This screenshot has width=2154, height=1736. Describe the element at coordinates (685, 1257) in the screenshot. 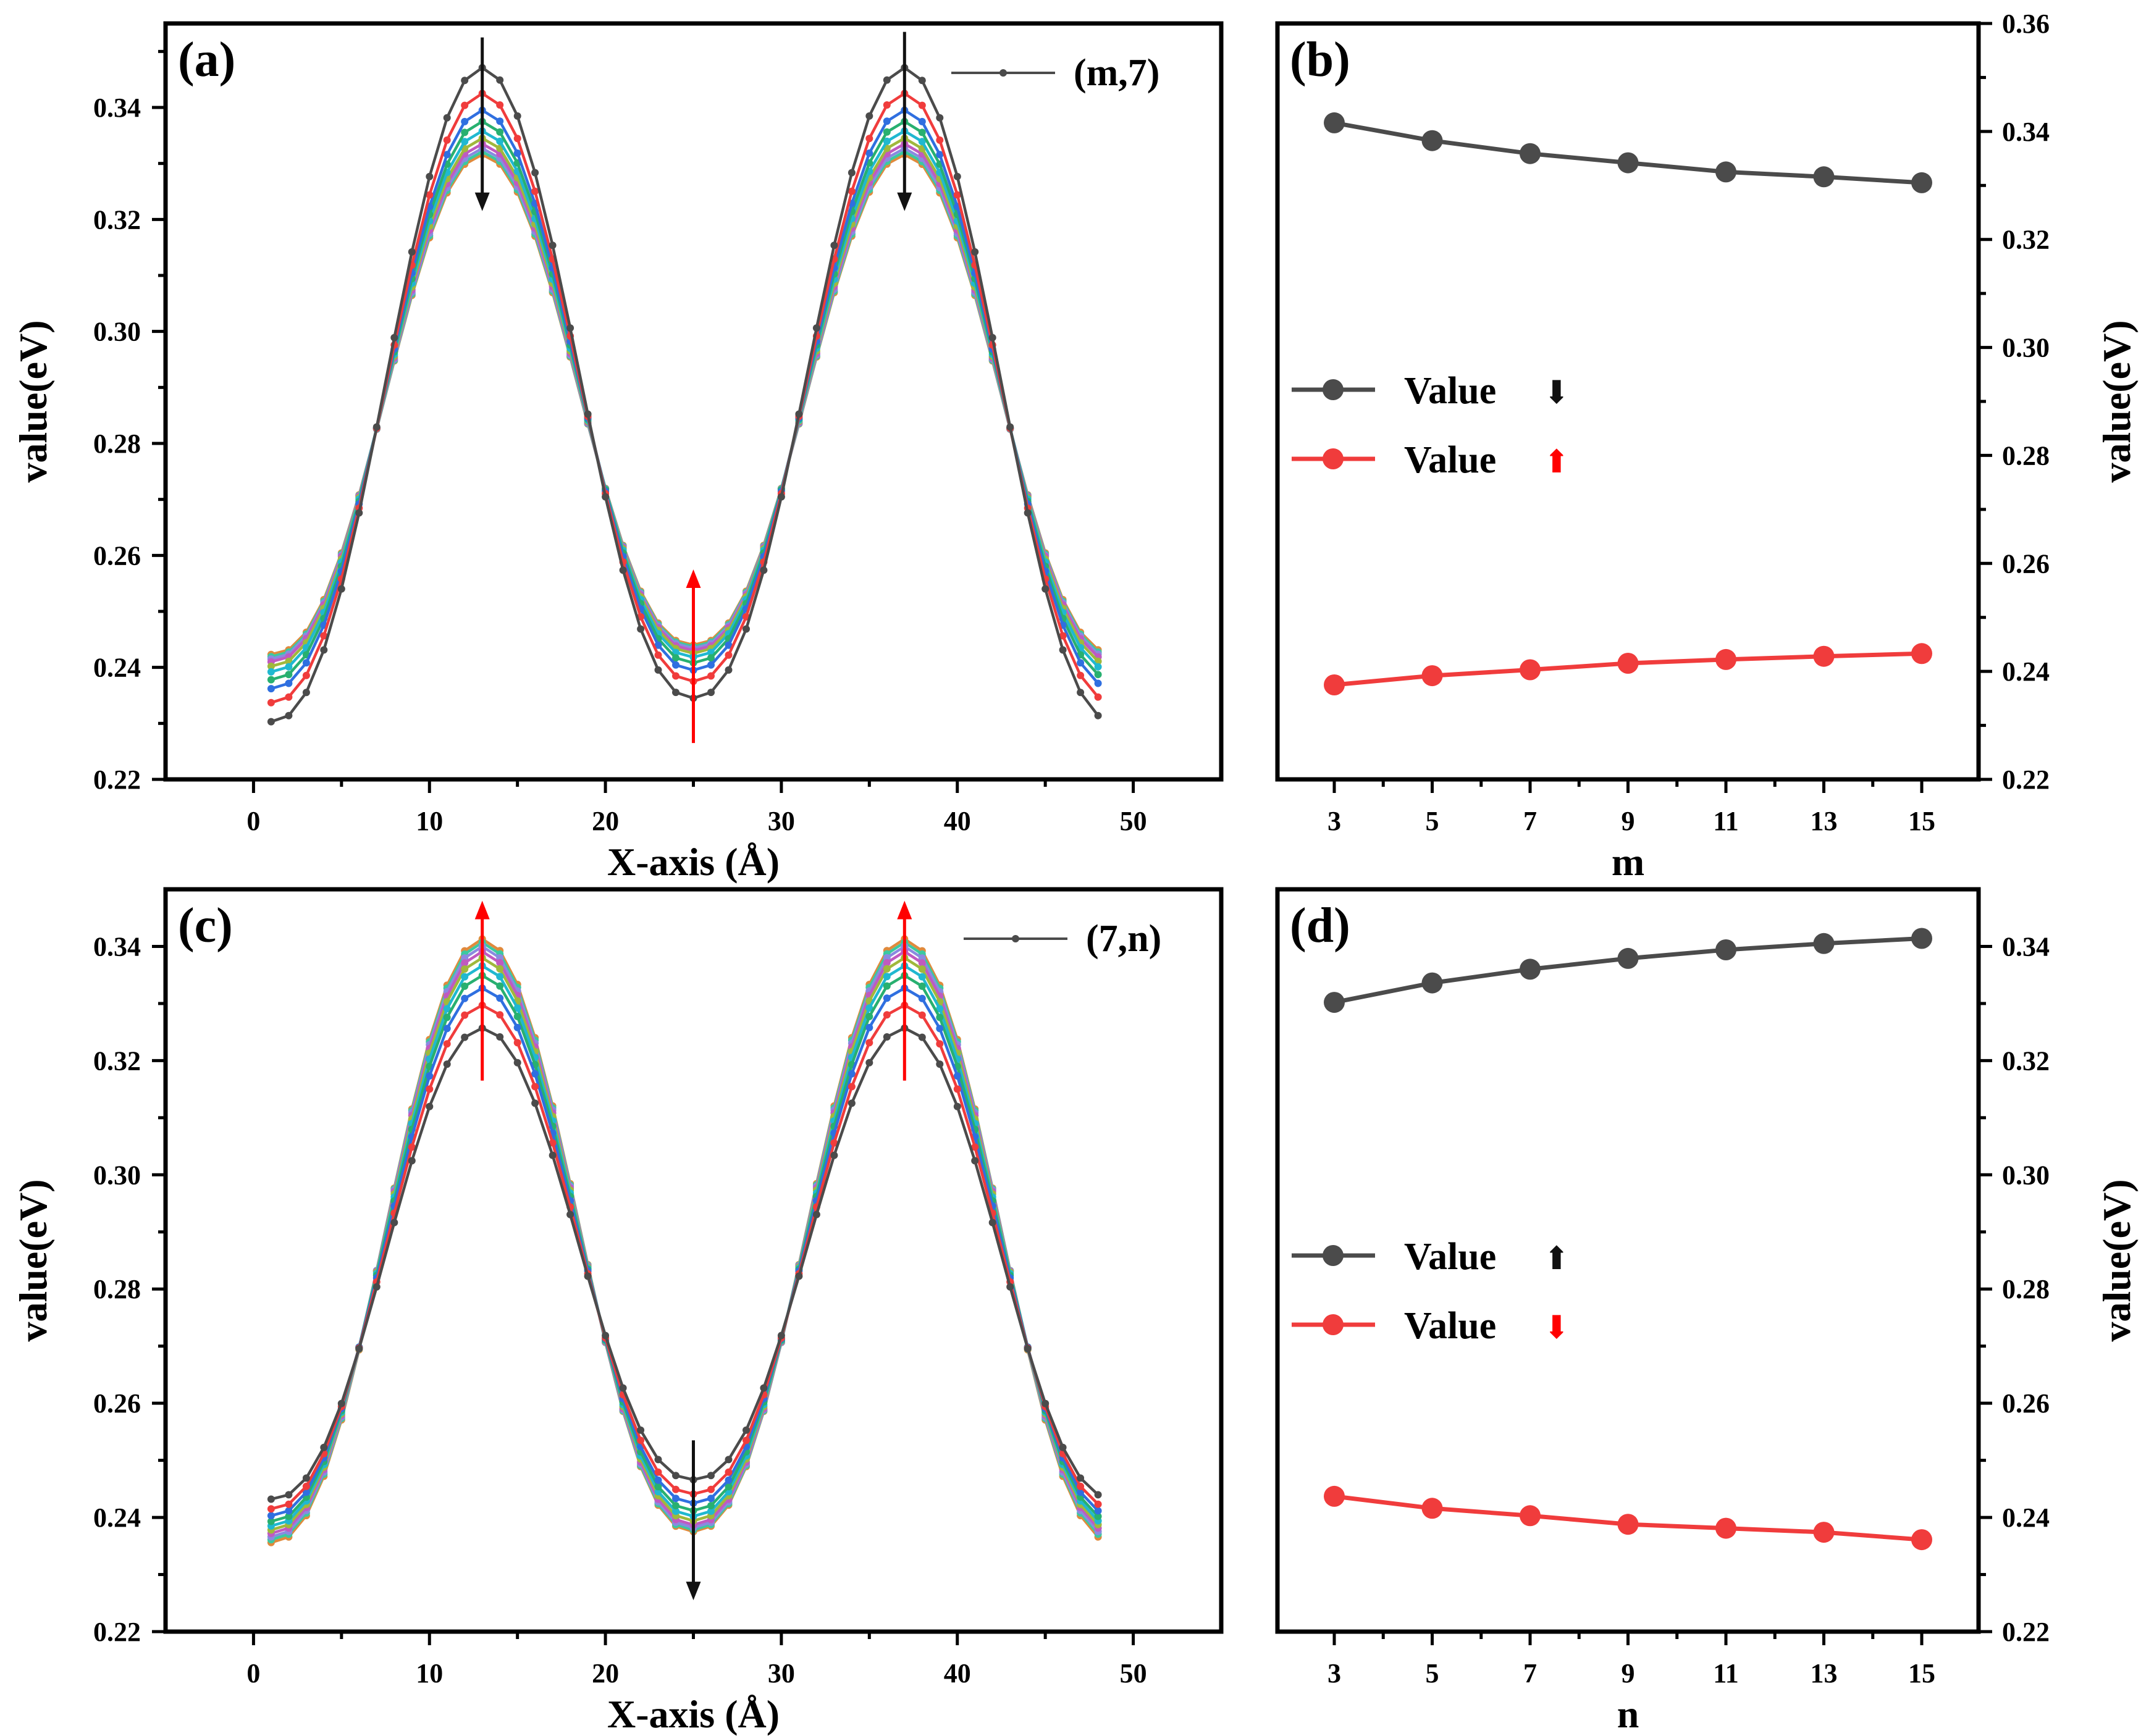

I see `series-line-n=5` at that location.